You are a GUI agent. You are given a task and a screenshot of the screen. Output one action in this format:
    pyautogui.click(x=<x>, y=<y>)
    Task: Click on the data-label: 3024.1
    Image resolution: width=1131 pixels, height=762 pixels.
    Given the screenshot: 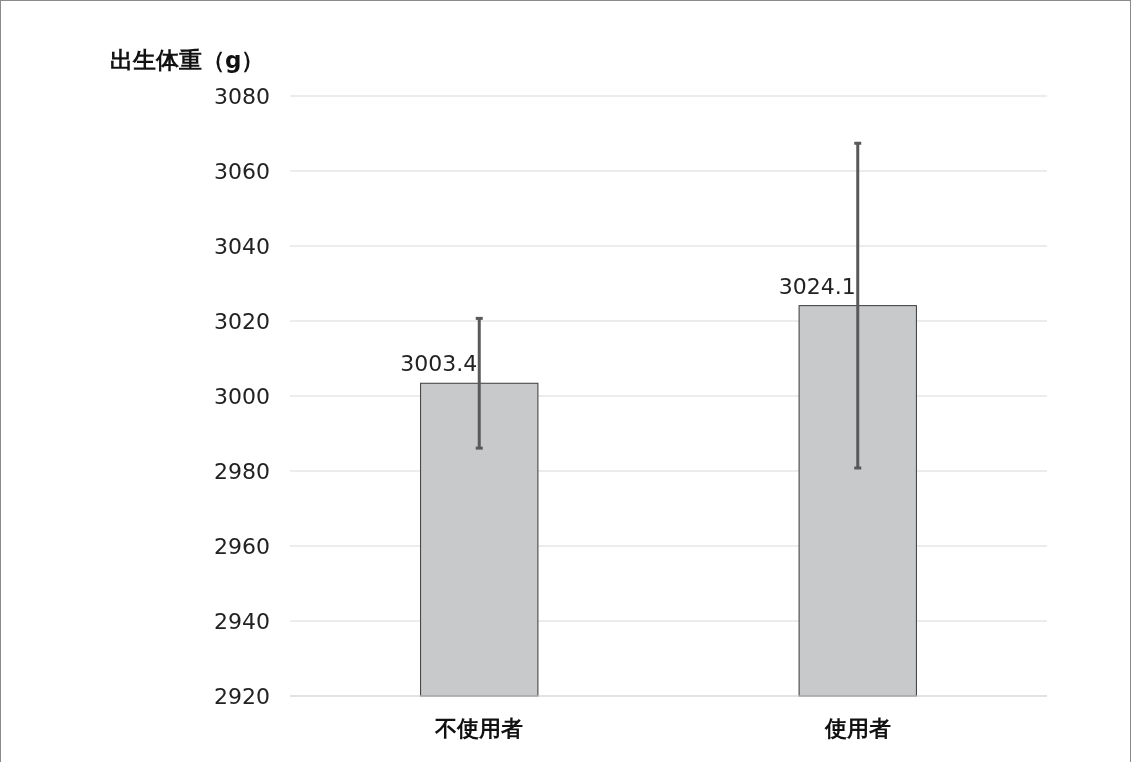 What is the action you would take?
    pyautogui.click(x=817, y=286)
    